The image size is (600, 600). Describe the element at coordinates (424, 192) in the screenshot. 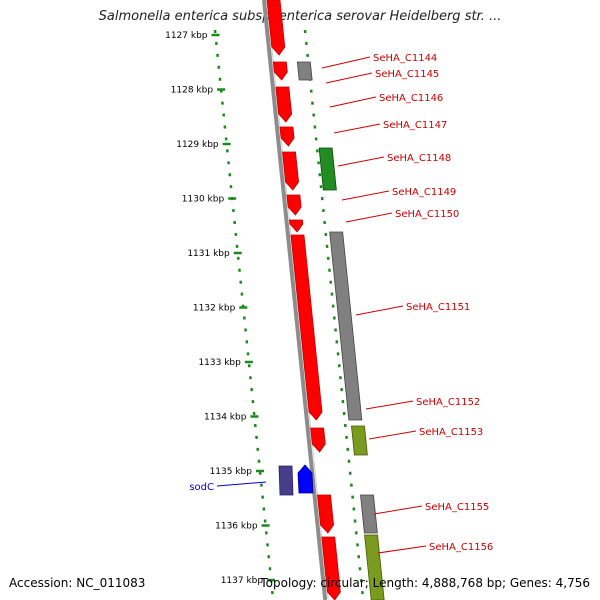

I see `gene-label-1149: SeHA_C1149` at that location.